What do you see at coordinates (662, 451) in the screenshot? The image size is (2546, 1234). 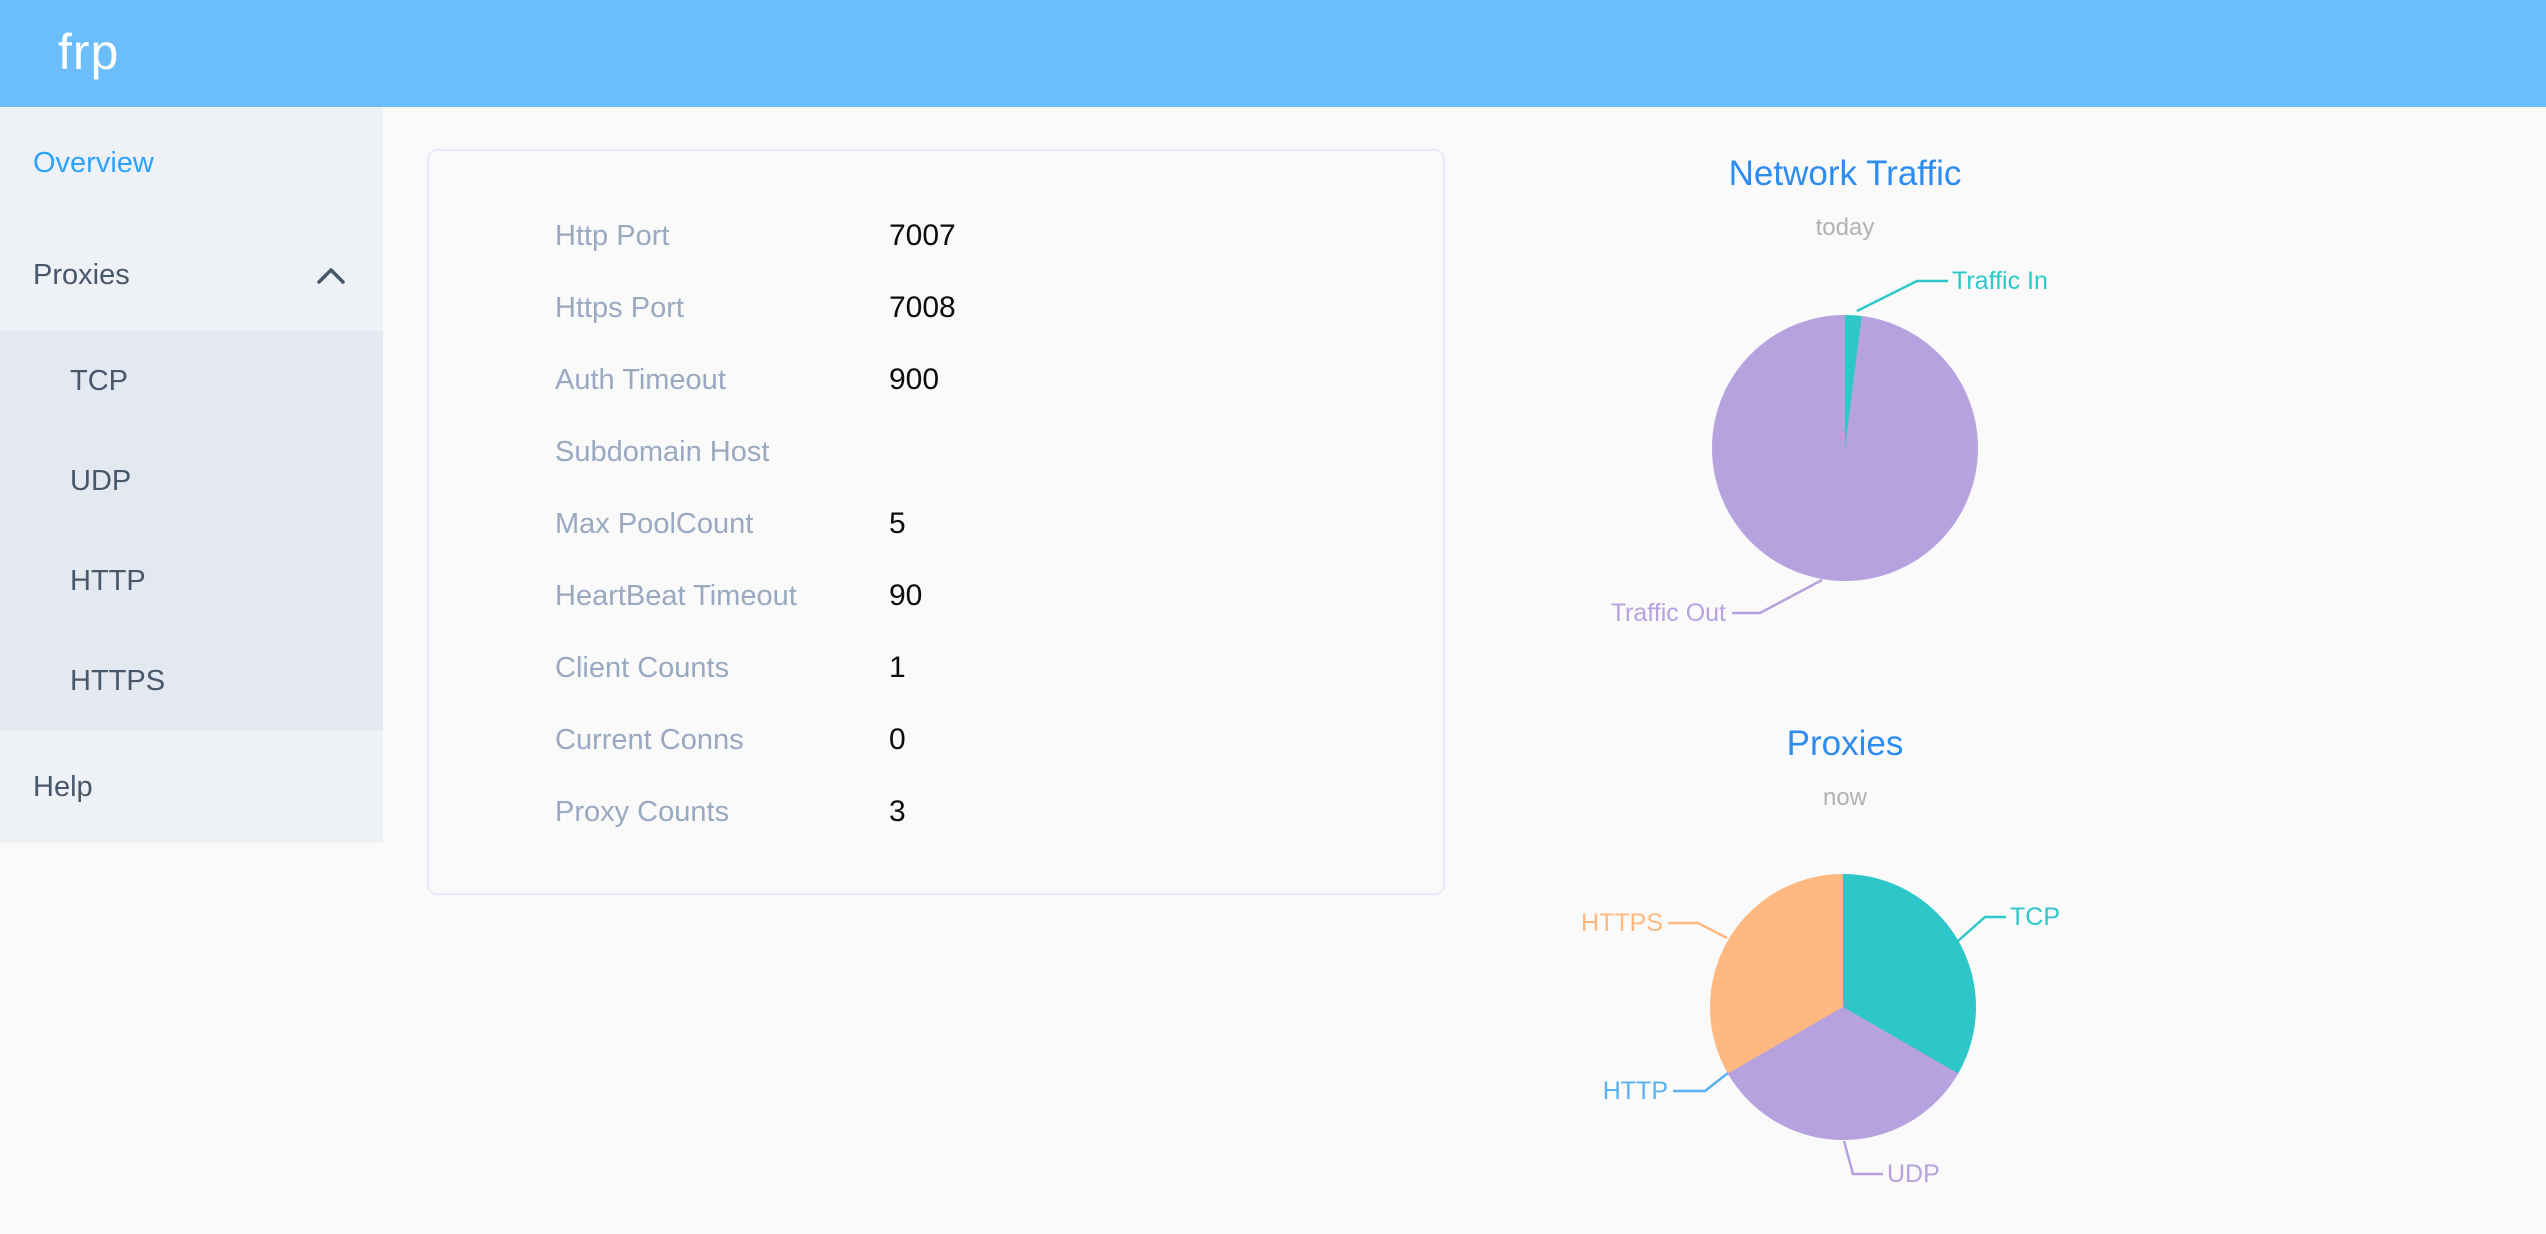 I see `info-label: Subdomain Host` at bounding box center [662, 451].